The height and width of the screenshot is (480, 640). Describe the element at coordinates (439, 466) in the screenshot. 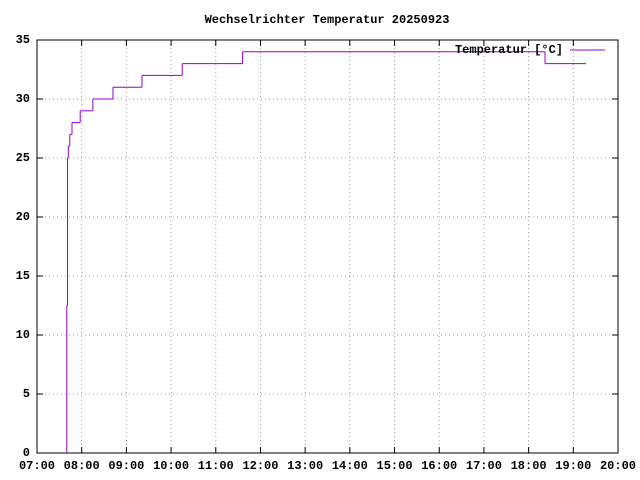

I see `x-tick-label: 16:00` at that location.